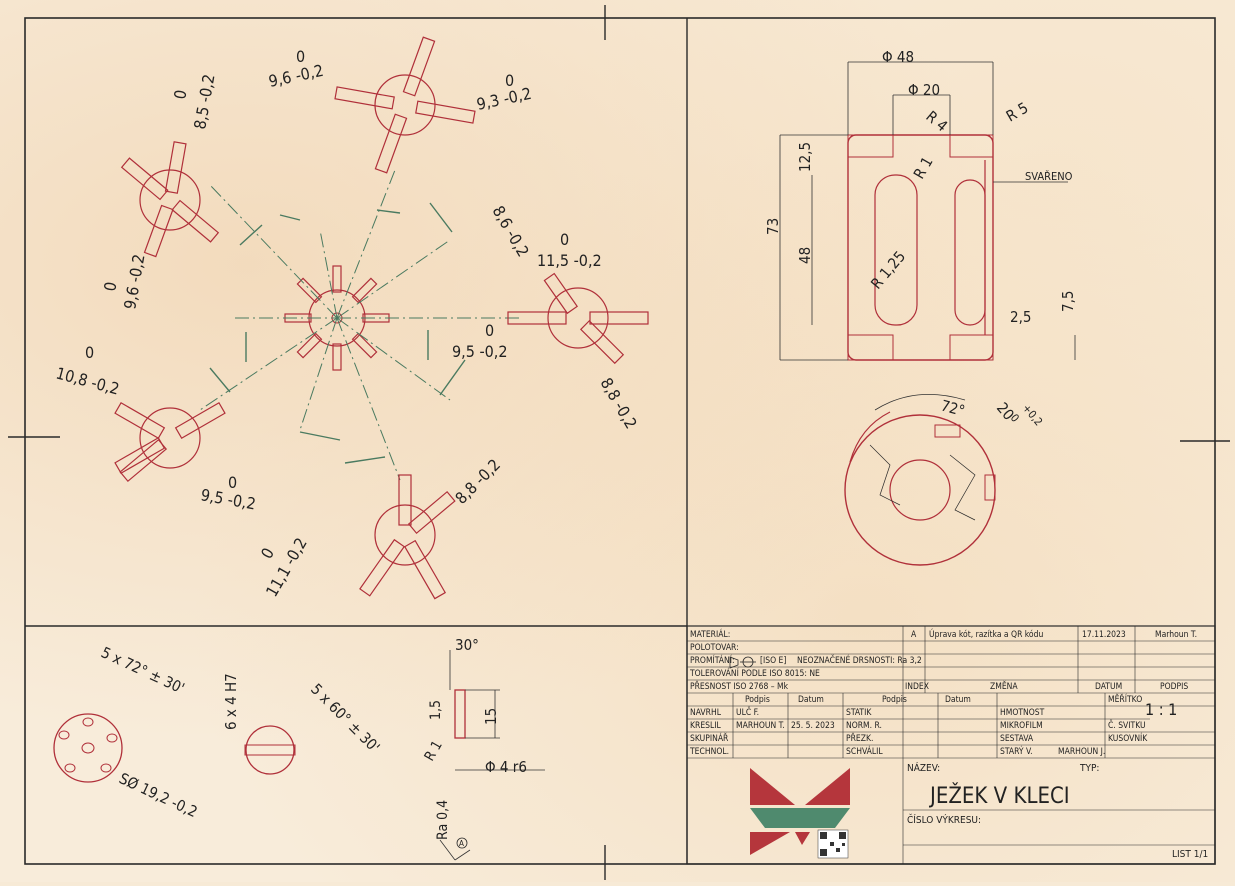 The width and height of the screenshot is (1235, 886). I want to click on right-label: STARÝ V., so click(1016, 751).